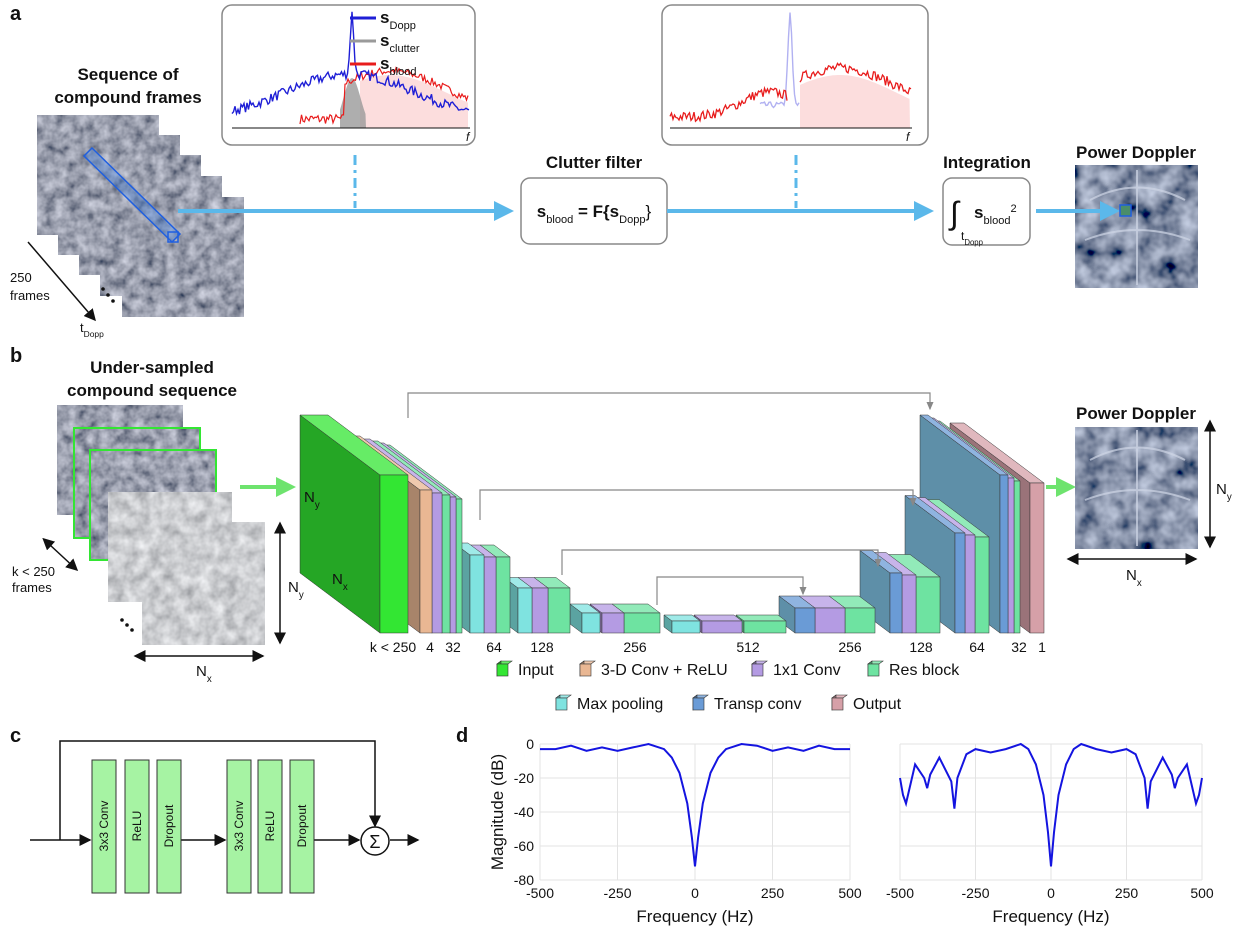 The width and height of the screenshot is (1253, 933). Describe the element at coordinates (1137, 488) in the screenshot. I see `vessels` at that location.